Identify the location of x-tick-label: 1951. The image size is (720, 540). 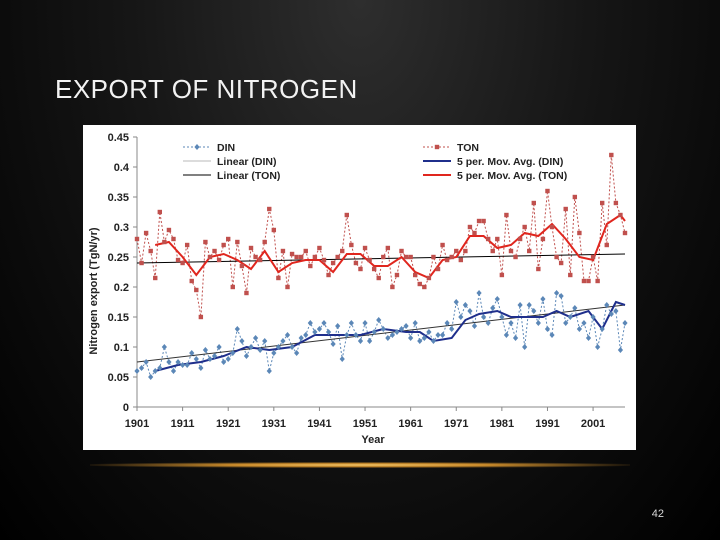
(365, 424).